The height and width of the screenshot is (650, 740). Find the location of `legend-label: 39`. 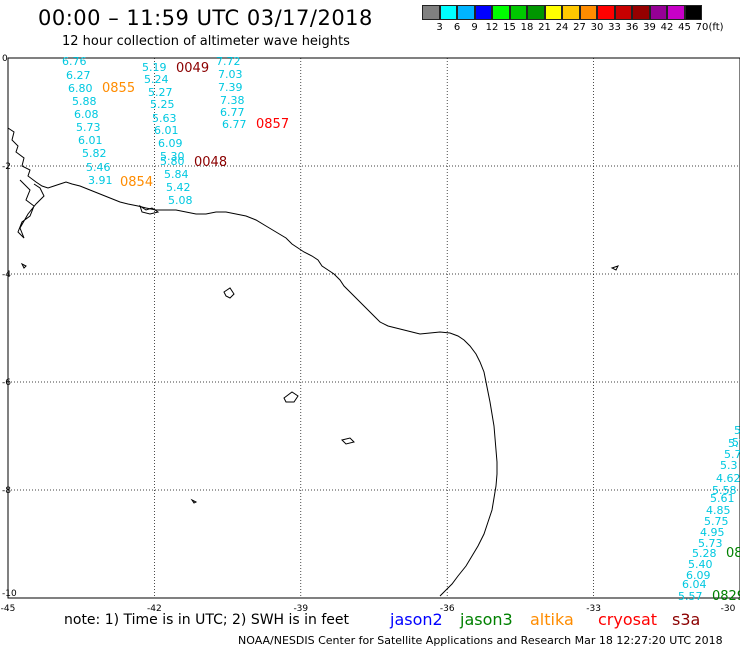

legend-label: 39 is located at coordinates (649, 27).